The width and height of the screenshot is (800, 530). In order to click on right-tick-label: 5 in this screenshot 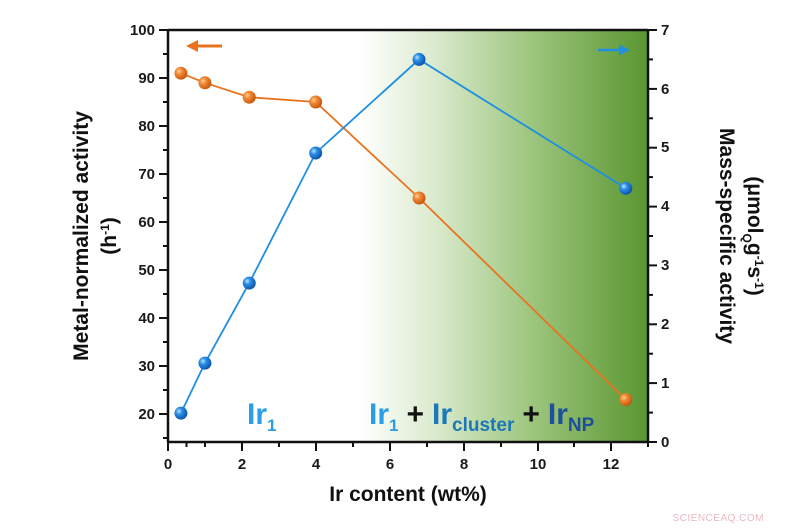, I will do `click(665, 147)`.